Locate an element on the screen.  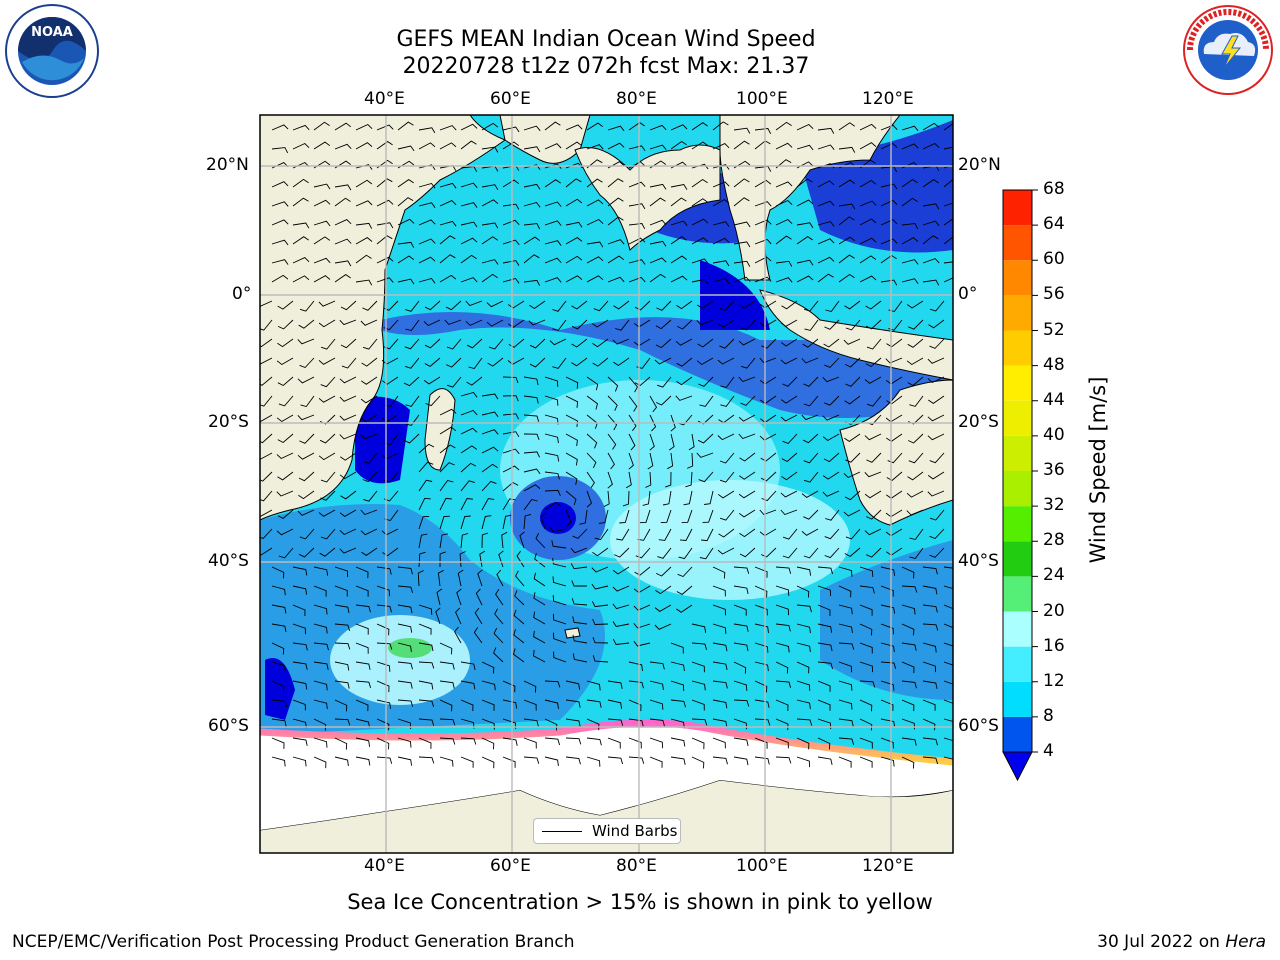
lat-label-right: 20°N is located at coordinates (979, 165).